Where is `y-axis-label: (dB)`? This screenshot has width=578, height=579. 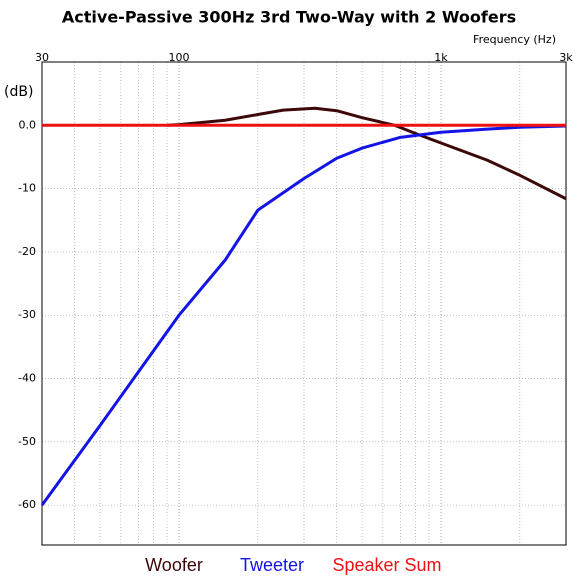 y-axis-label: (dB) is located at coordinates (18, 92).